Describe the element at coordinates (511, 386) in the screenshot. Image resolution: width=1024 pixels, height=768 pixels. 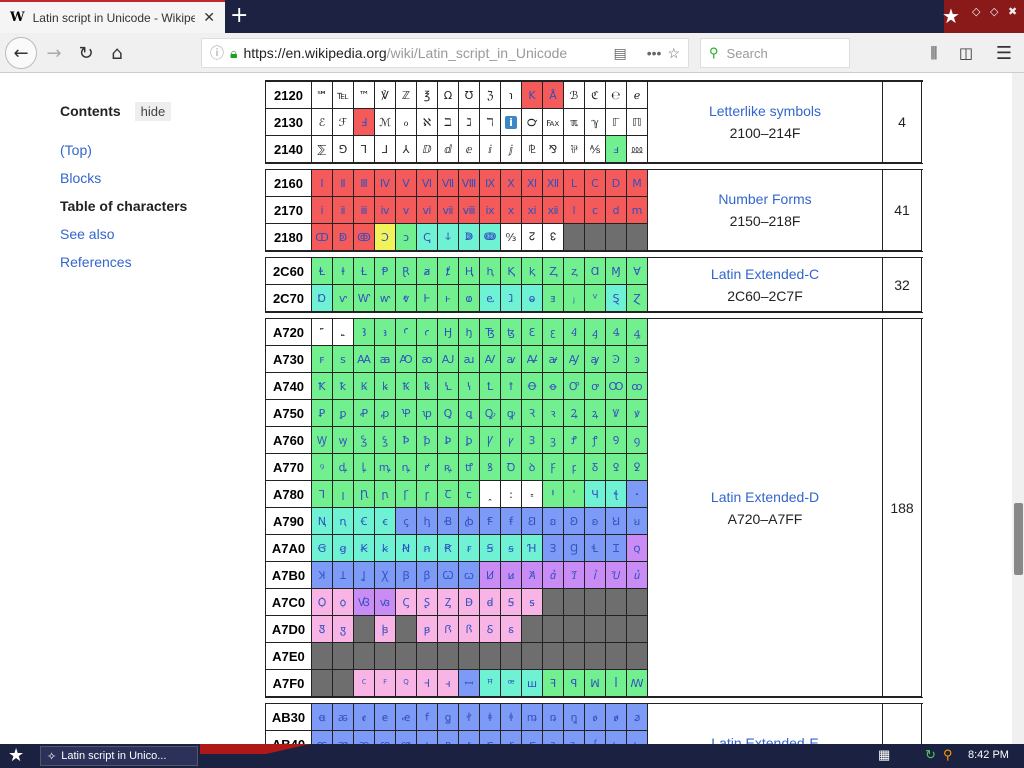
I see `character-cell: ꝉ` at that location.